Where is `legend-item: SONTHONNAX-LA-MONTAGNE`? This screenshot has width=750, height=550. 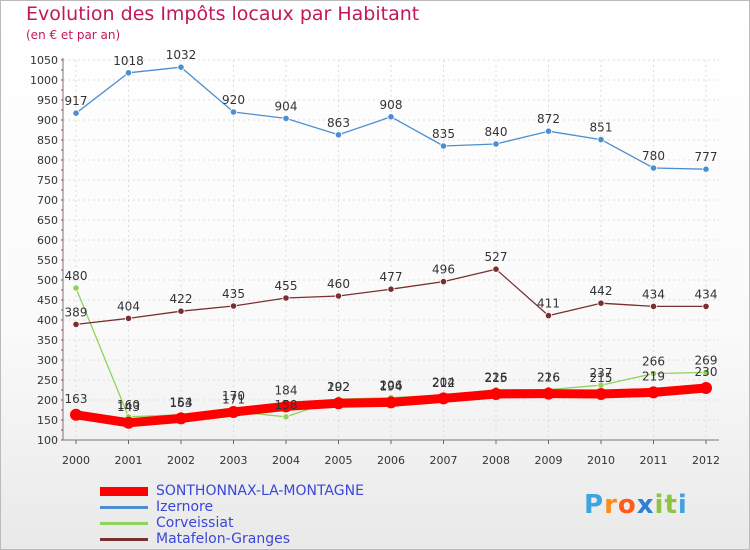
legend-item: SONTHONNAX-LA-MONTAGNE is located at coordinates (260, 491).